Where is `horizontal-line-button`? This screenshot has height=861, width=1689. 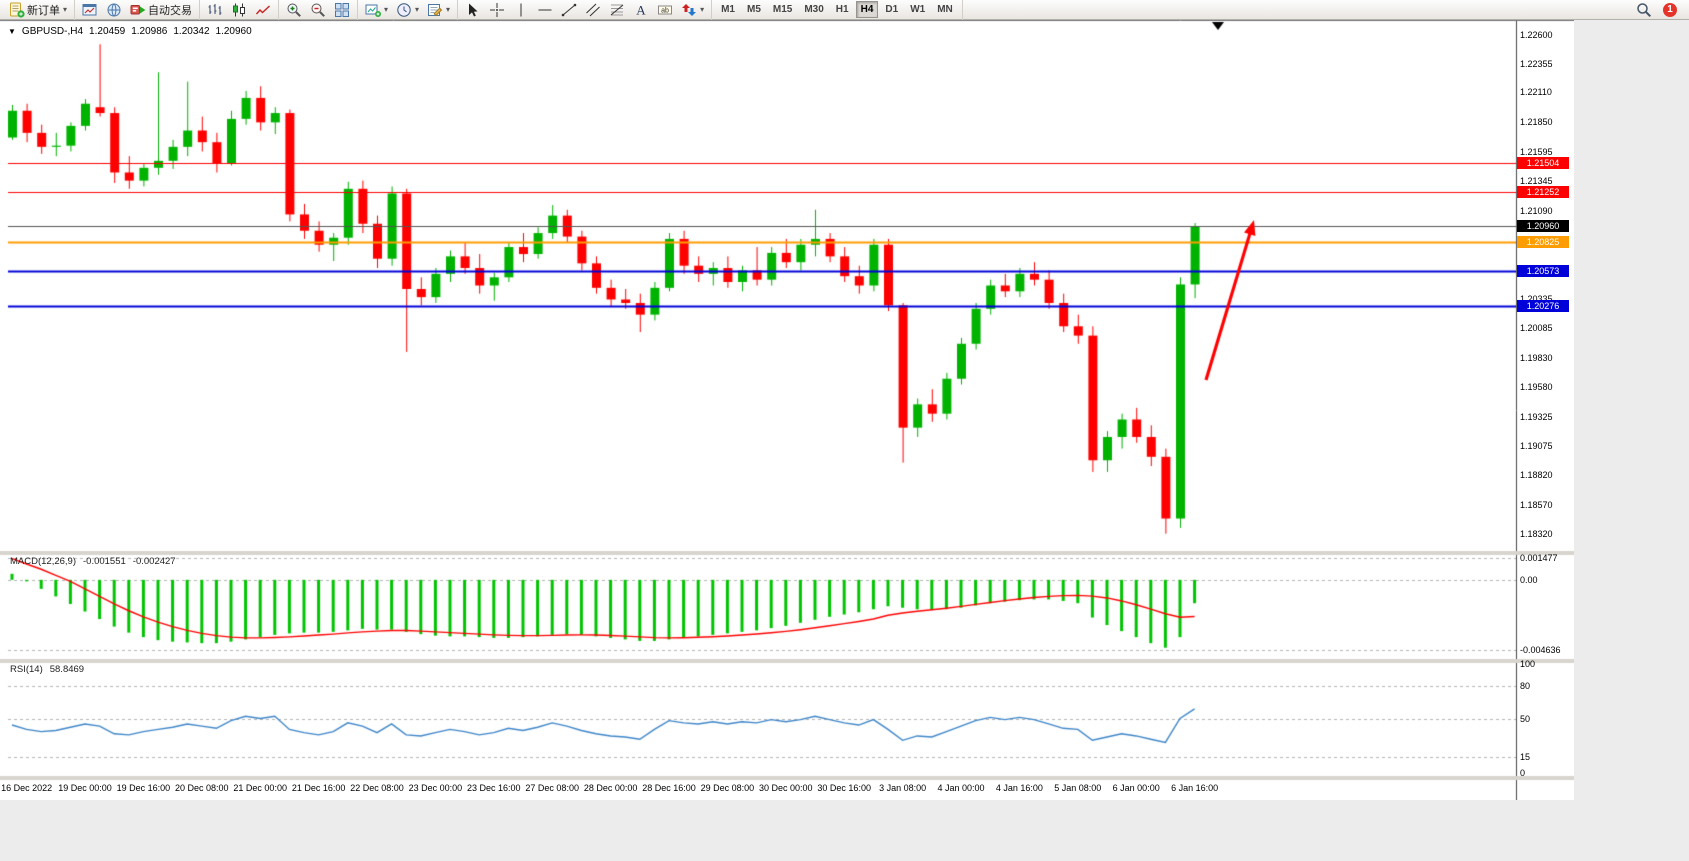 horizontal-line-button is located at coordinates (545, 10).